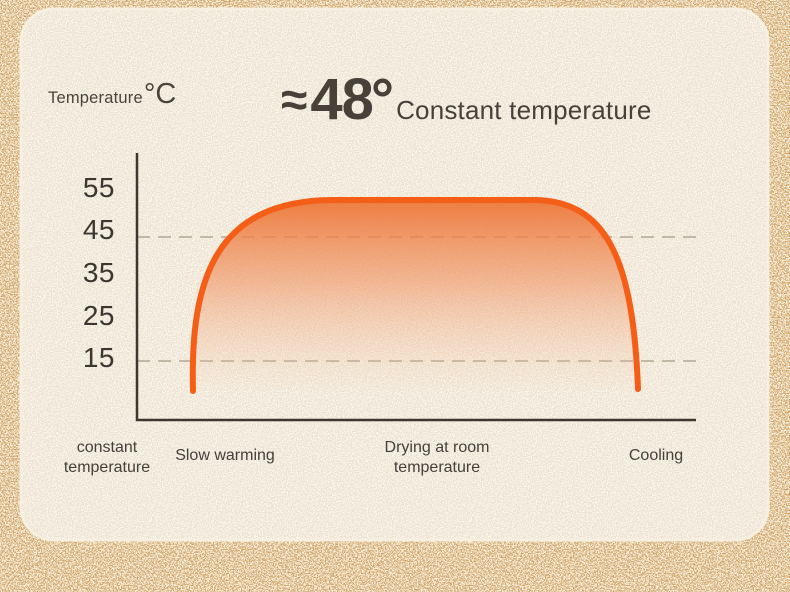  What do you see at coordinates (382, 99) in the screenshot?
I see `title-degree-symbol: °` at bounding box center [382, 99].